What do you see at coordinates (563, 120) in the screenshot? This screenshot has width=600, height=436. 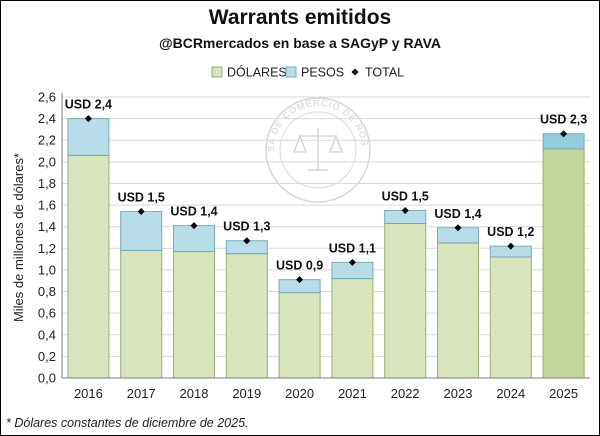 I see `data-label-2025: USD 2,3` at bounding box center [563, 120].